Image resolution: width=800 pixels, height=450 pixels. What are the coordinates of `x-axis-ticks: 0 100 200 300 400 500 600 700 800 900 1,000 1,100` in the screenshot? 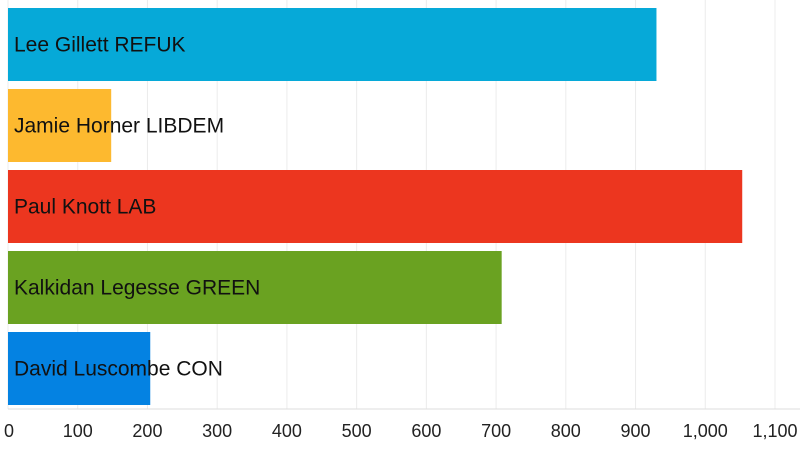 It's located at (401, 431).